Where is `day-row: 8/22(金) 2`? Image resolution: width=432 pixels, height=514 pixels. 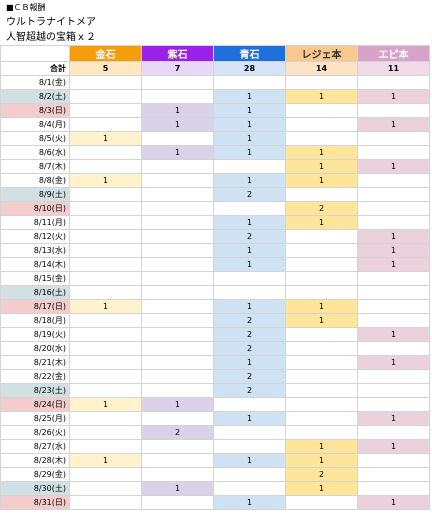
day-row: 8/22(金) 2 is located at coordinates (215, 376).